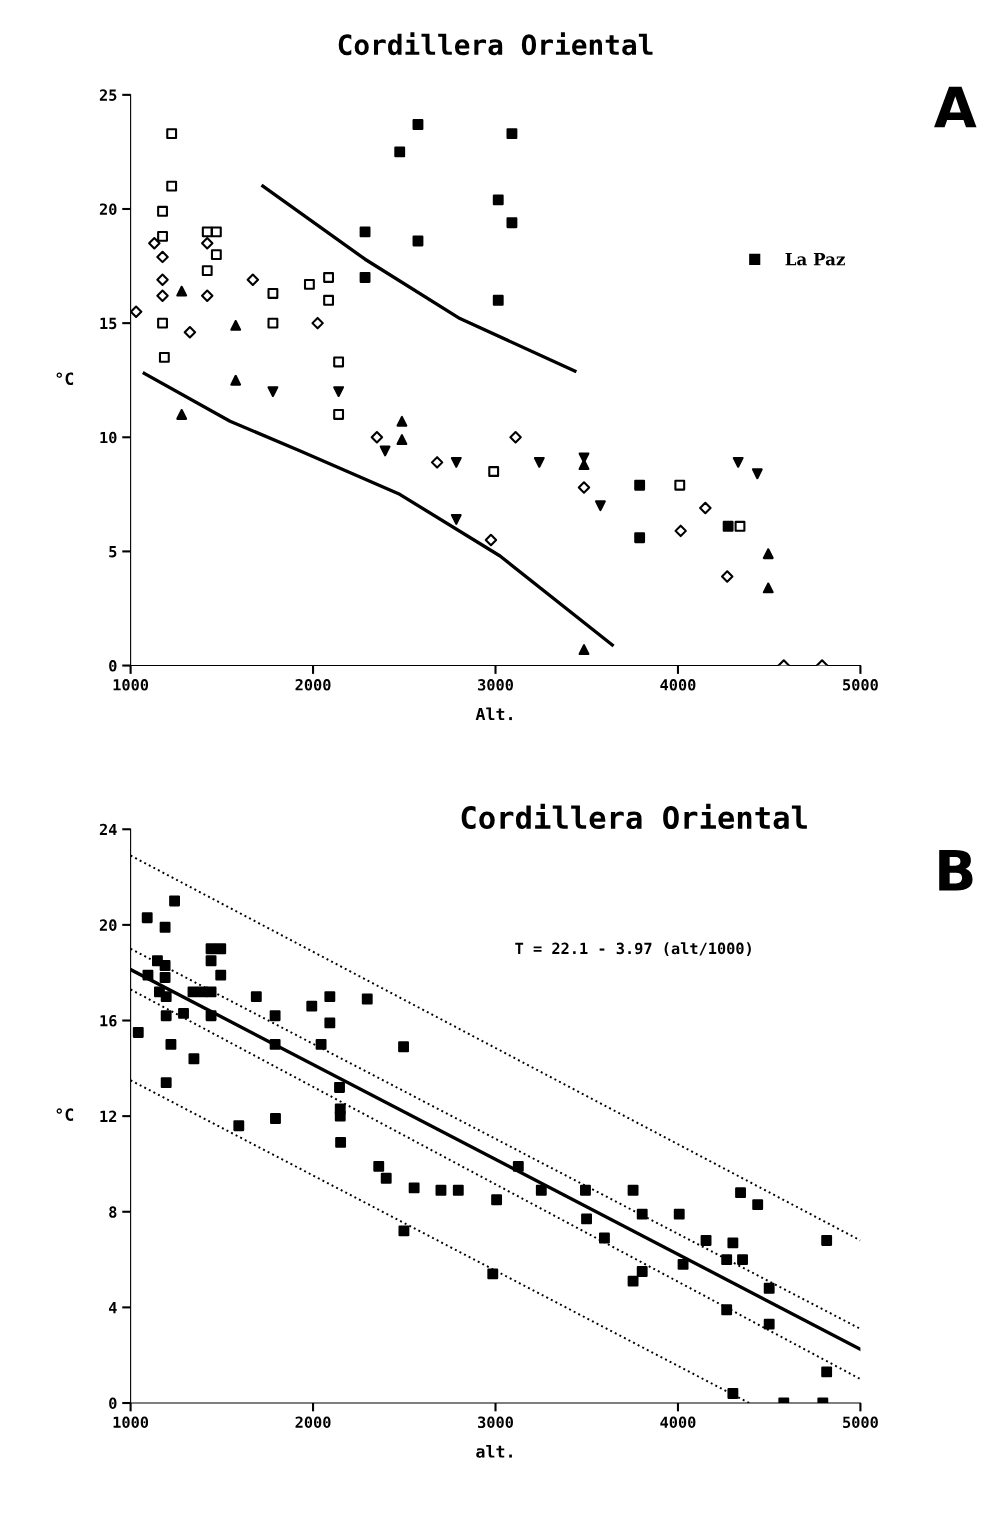 The width and height of the screenshot is (997, 1530). Describe the element at coordinates (113, 552) in the screenshot. I see `y-tick-label: 5` at that location.